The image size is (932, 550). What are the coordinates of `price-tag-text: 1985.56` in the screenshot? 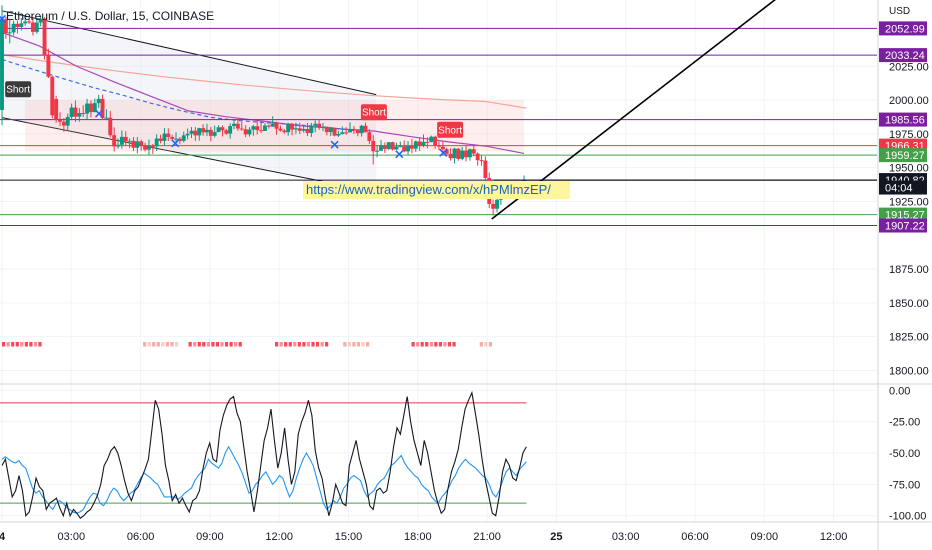 It's located at (905, 121).